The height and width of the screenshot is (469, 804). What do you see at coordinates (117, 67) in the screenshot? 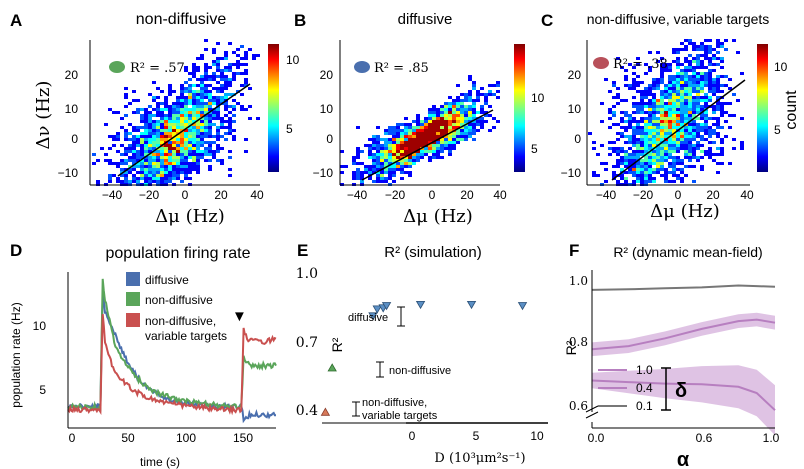
I see `r2-marker-a` at bounding box center [117, 67].